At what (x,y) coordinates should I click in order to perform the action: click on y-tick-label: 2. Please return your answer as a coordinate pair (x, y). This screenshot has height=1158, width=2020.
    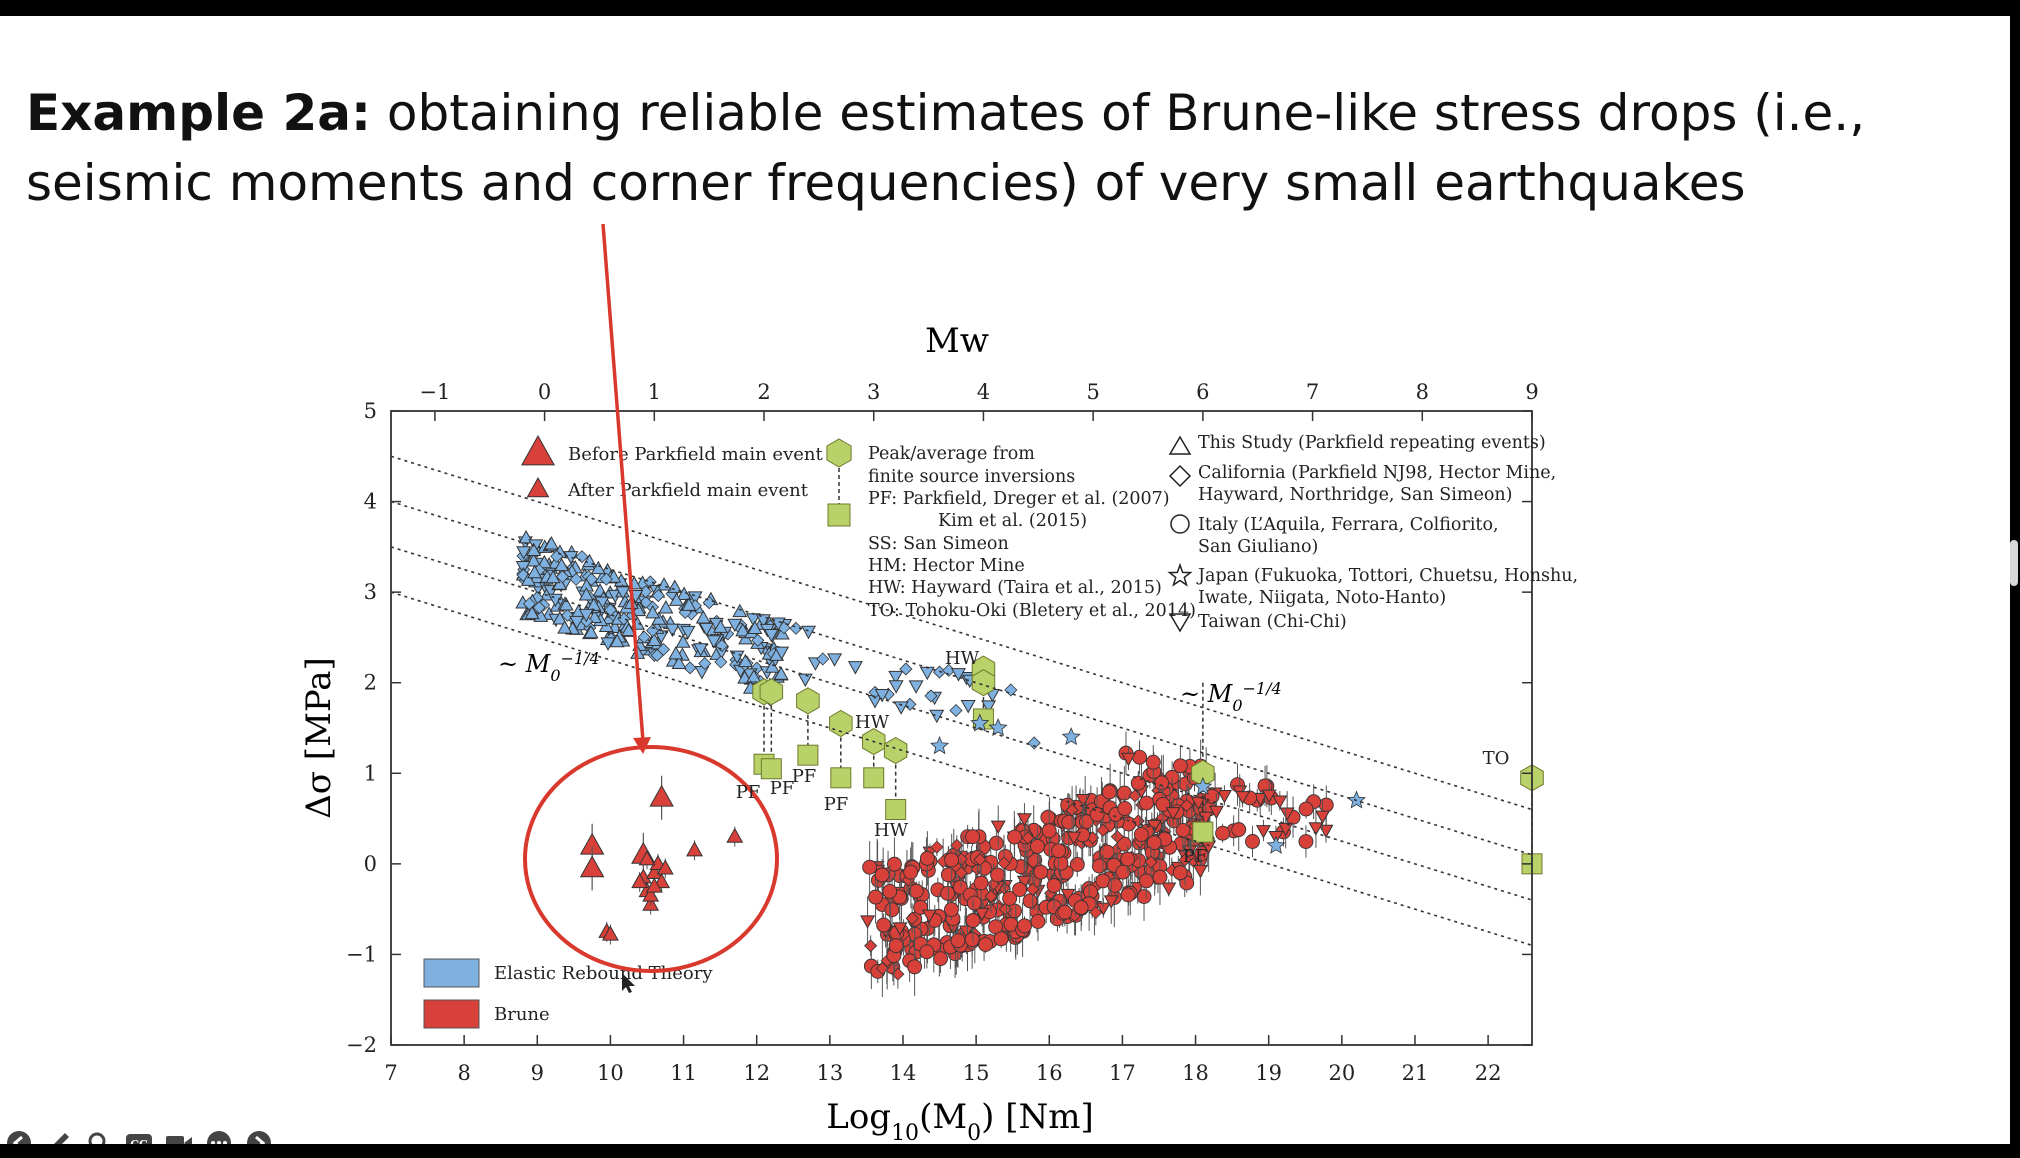
    Looking at the image, I should click on (370, 683).